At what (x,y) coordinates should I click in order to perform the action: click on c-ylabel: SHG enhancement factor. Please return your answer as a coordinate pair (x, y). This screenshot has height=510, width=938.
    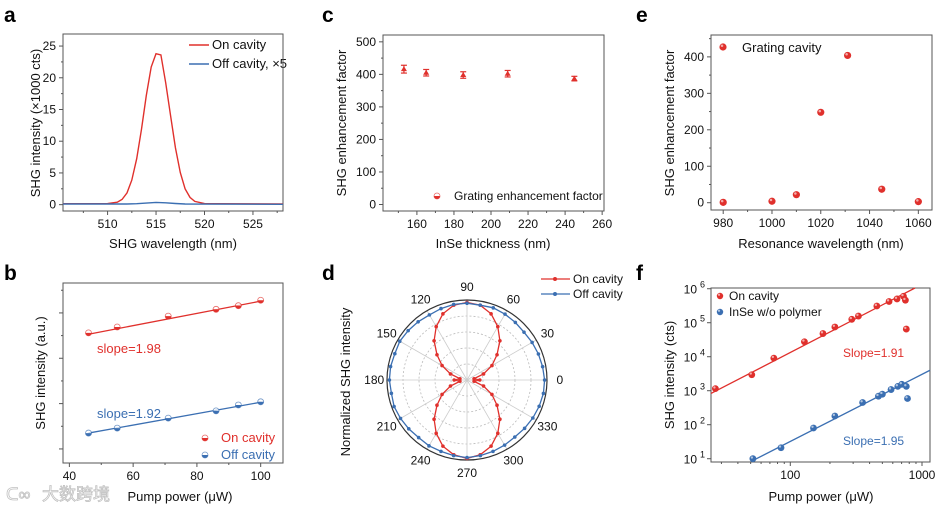
    Looking at the image, I should click on (341, 122).